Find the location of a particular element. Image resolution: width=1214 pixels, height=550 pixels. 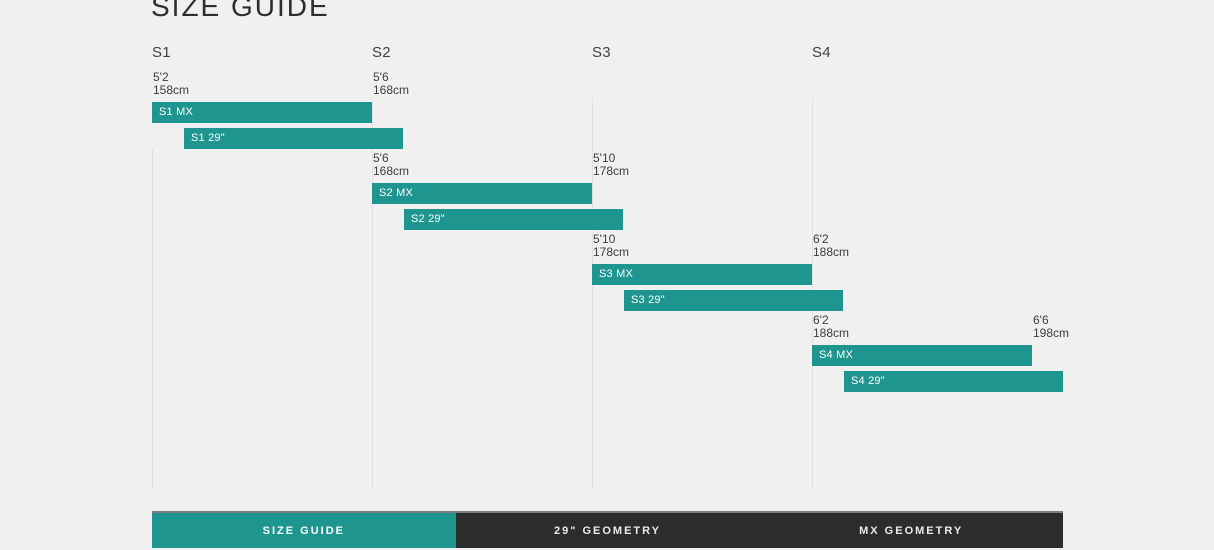

bar-s3-29: S3 29" is located at coordinates (733, 300).